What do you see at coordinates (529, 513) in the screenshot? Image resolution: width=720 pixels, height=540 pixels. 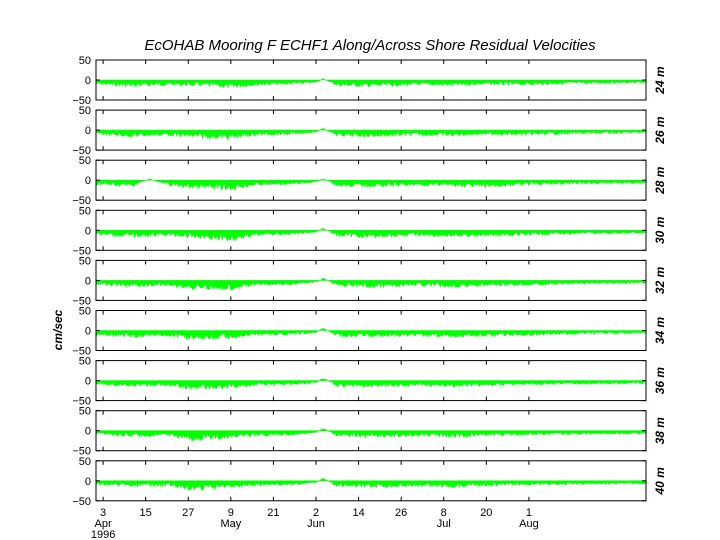 I see `x-tick-label: 1` at bounding box center [529, 513].